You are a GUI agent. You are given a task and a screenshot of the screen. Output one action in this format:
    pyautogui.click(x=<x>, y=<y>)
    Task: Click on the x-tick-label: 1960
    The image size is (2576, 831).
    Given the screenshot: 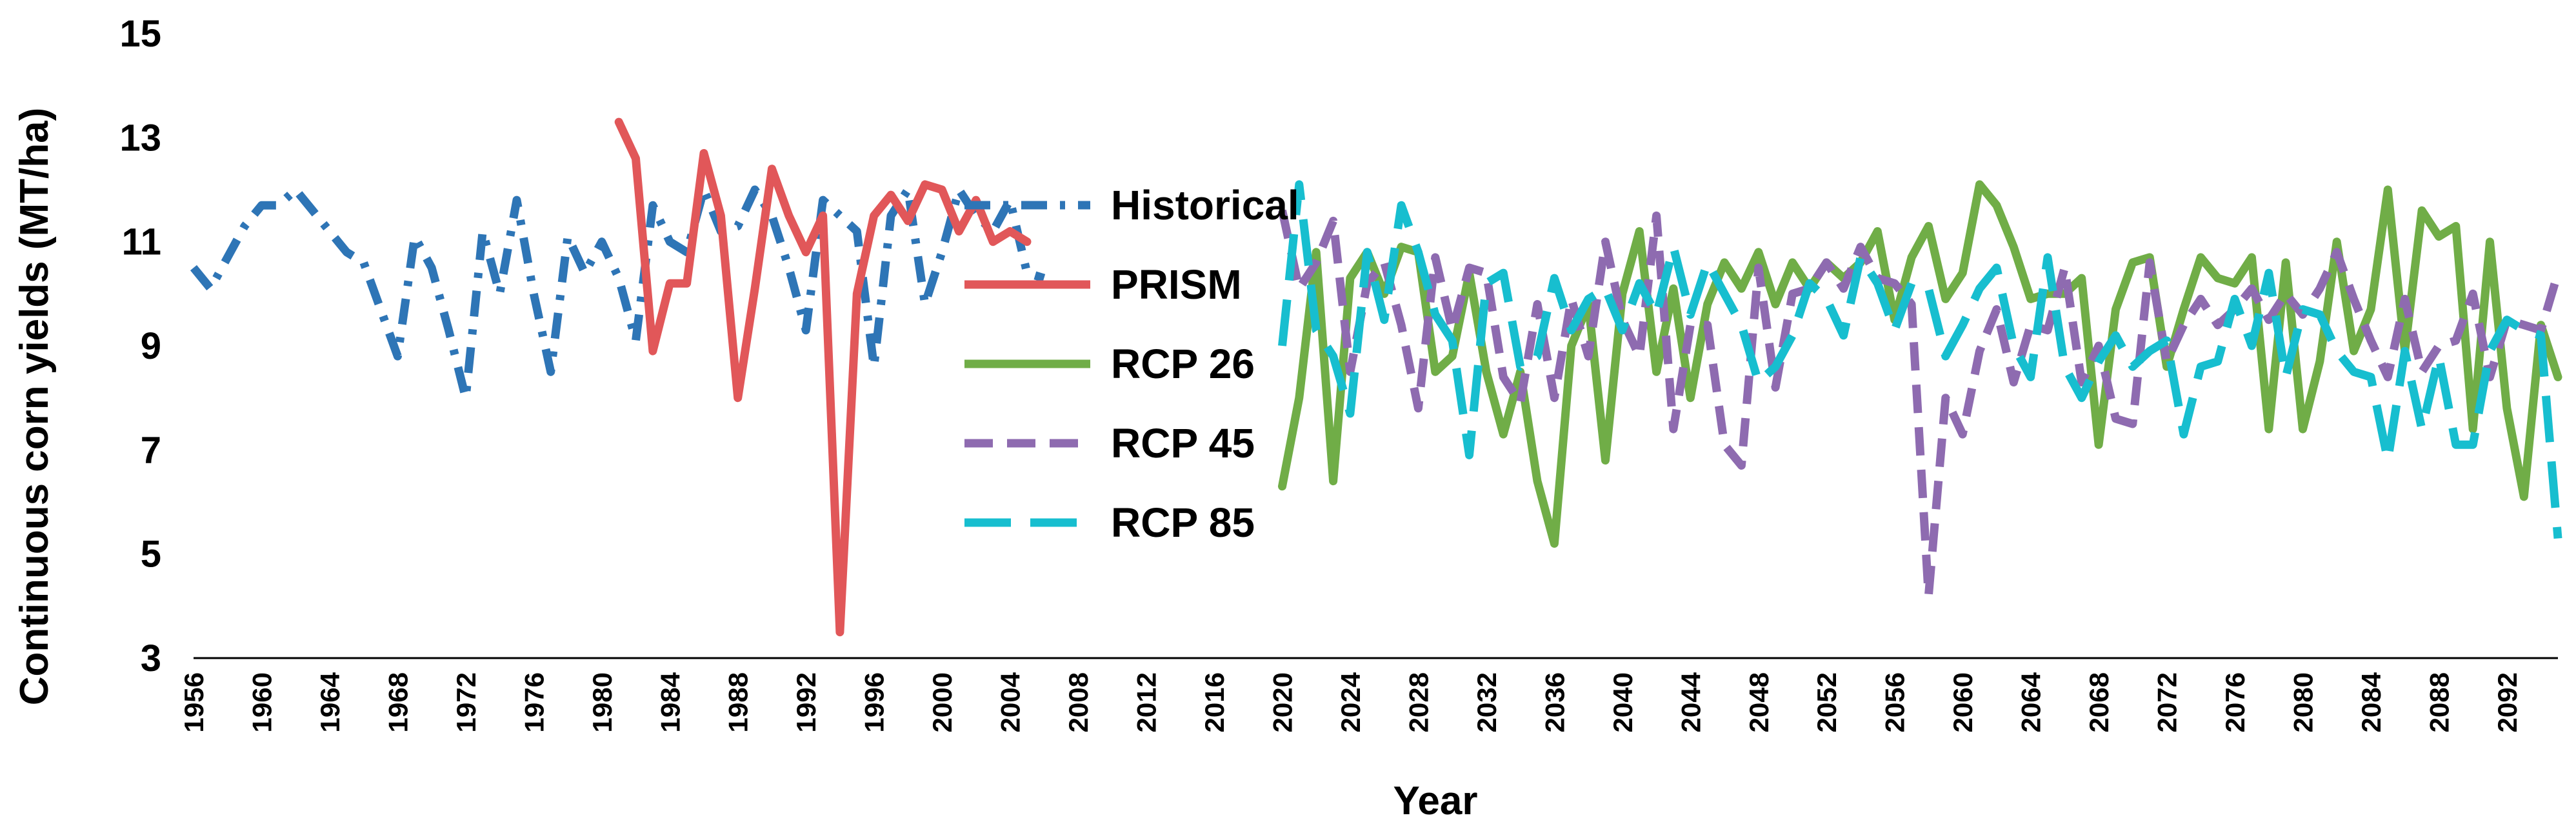 What is the action you would take?
    pyautogui.click(x=261, y=702)
    